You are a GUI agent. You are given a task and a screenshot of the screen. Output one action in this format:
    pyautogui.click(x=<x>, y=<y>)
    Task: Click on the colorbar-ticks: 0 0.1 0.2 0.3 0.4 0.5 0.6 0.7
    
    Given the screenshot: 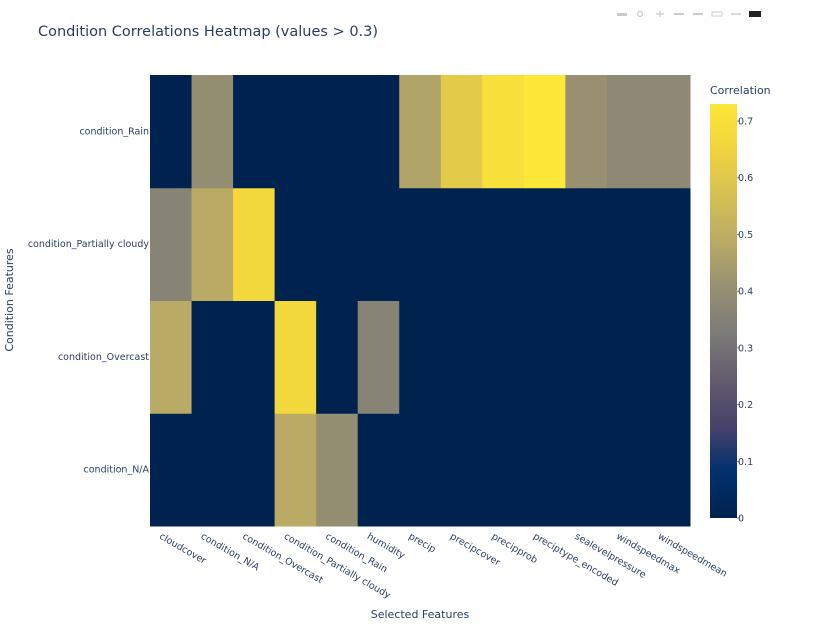 What is the action you would take?
    pyautogui.click(x=745, y=321)
    